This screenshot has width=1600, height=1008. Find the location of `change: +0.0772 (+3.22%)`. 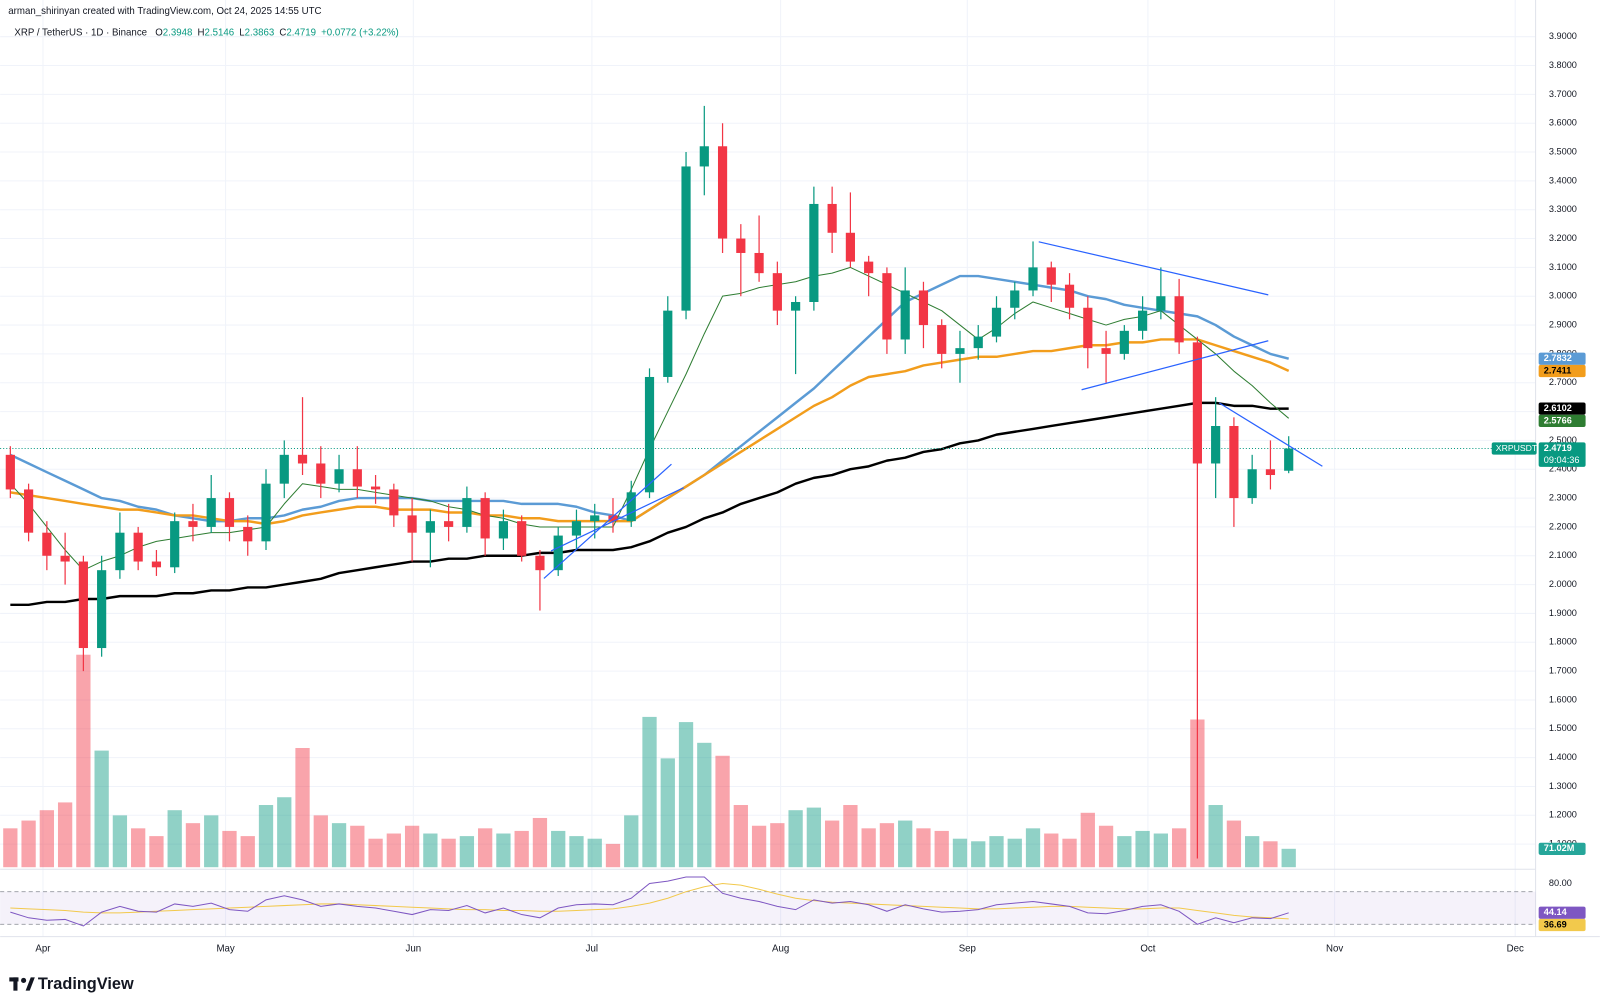

change: +0.0772 (+3.22%) is located at coordinates (360, 32).